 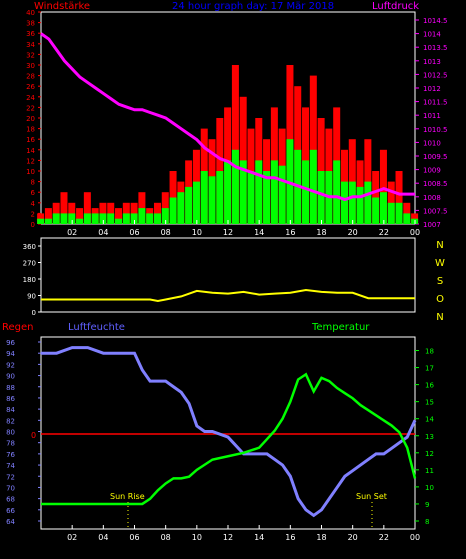 What do you see at coordinates (96, 327) in the screenshot?
I see `humidity-title: Luftfeuchte` at bounding box center [96, 327].